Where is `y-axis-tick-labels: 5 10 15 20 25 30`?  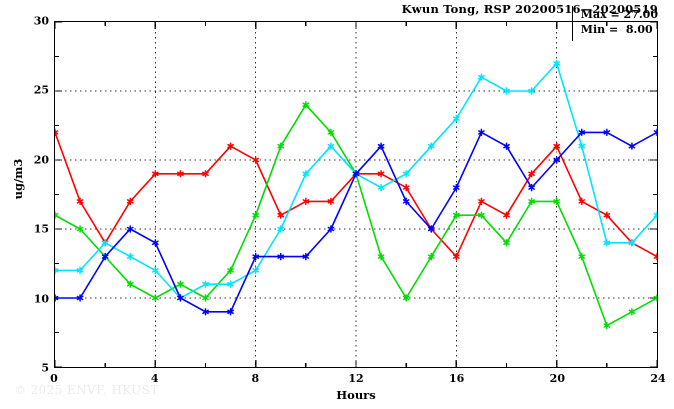 y-axis-tick-labels: 5 10 15 20 25 30 is located at coordinates (24, 195).